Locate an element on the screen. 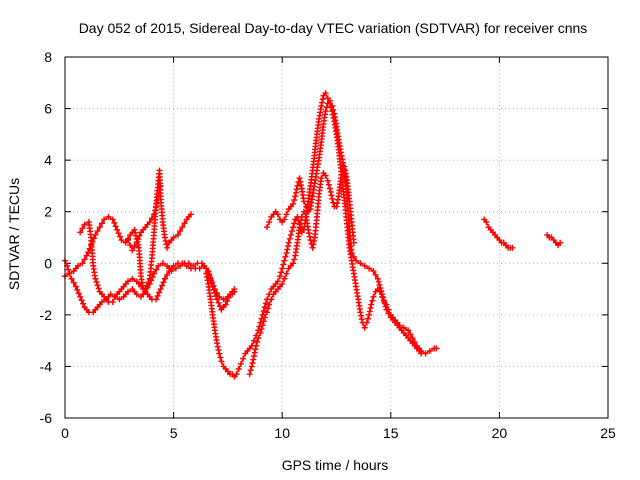 The height and width of the screenshot is (480, 640). x-tick-label: 0 is located at coordinates (65, 433).